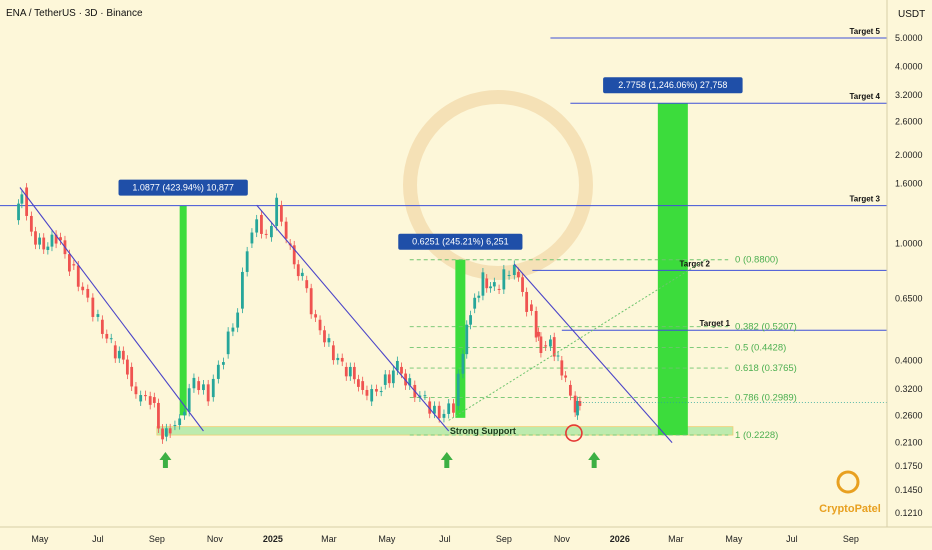 The height and width of the screenshot is (550, 932). What do you see at coordinates (909, 490) in the screenshot?
I see `price-tick-label: 0.1450` at bounding box center [909, 490].